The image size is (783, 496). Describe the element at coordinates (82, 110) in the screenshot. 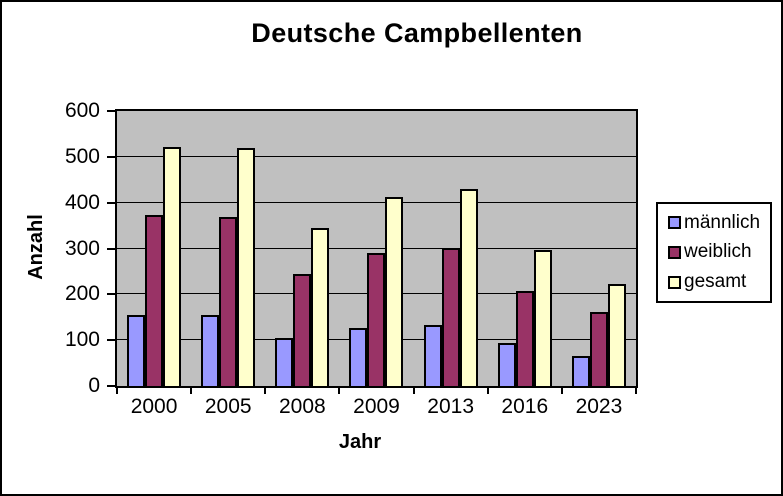

I see `y-axis-tick-label: 600` at that location.